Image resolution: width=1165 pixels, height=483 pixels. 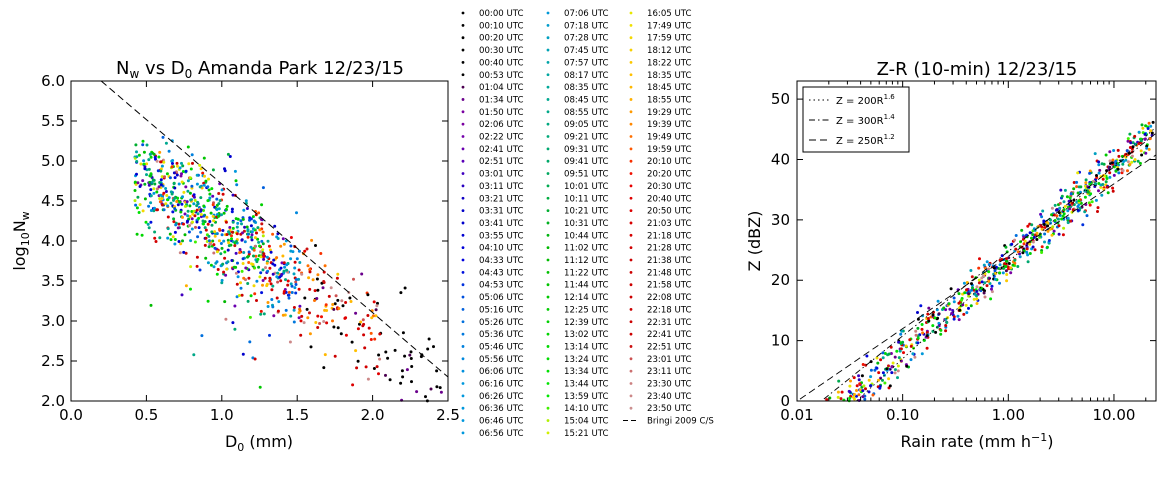 What do you see at coordinates (669, 162) in the screenshot?
I see `legend-label: 20:10 UTC` at bounding box center [669, 162].